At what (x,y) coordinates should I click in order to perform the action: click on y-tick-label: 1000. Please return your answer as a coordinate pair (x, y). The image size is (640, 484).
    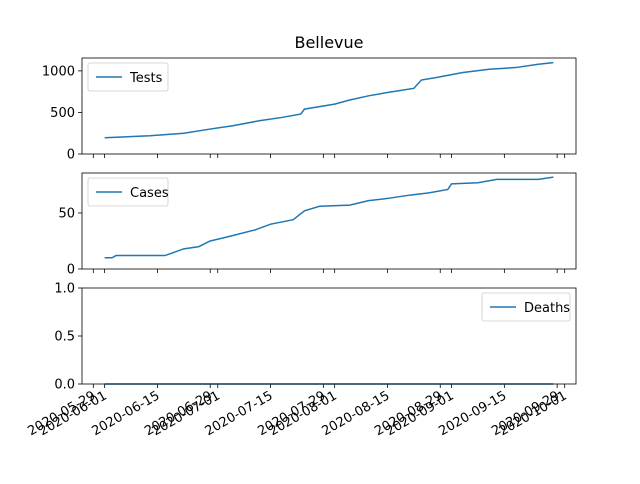
    Looking at the image, I should click on (58, 71).